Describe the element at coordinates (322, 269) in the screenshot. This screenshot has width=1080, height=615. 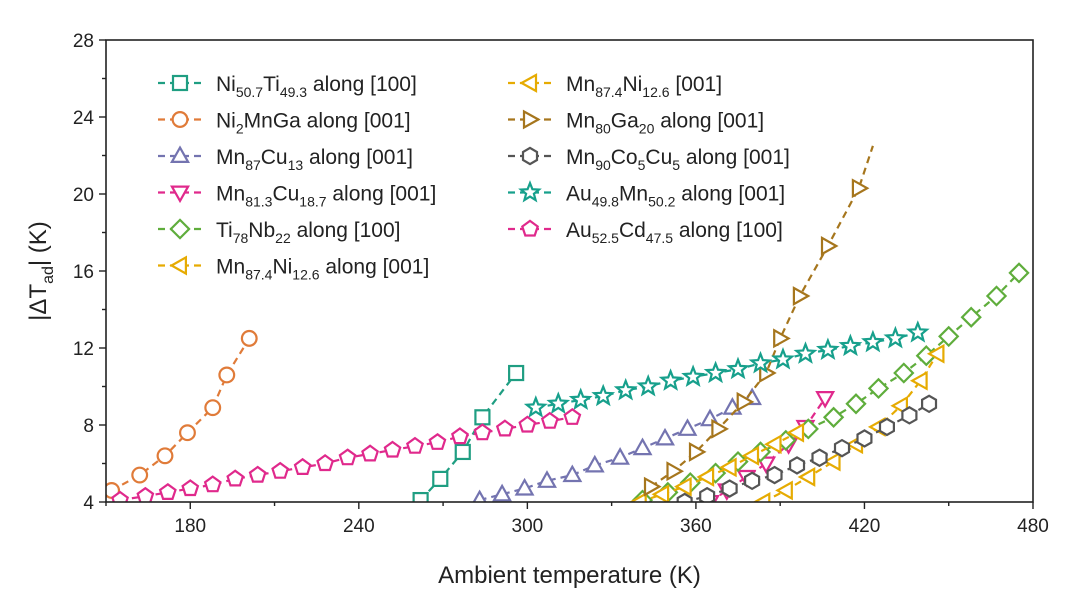
I see `legend-item-mn87-4ni12-6-along-001-label: Mn87.4Ni12.6 along [001]` at that location.